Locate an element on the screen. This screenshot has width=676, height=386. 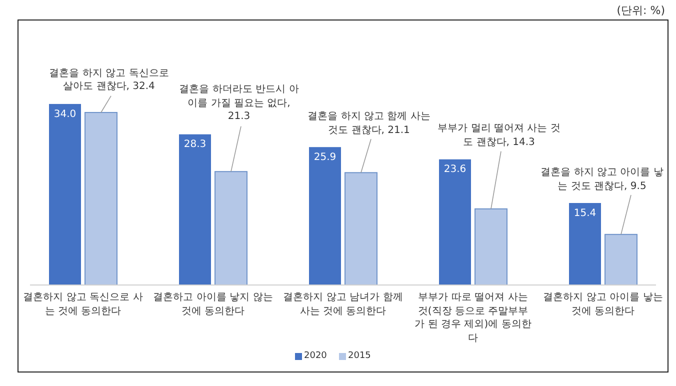
data-label: 부부가 멀리 떨어져 사는 것도 괜찮다, 14.3 is located at coordinates (499, 136).